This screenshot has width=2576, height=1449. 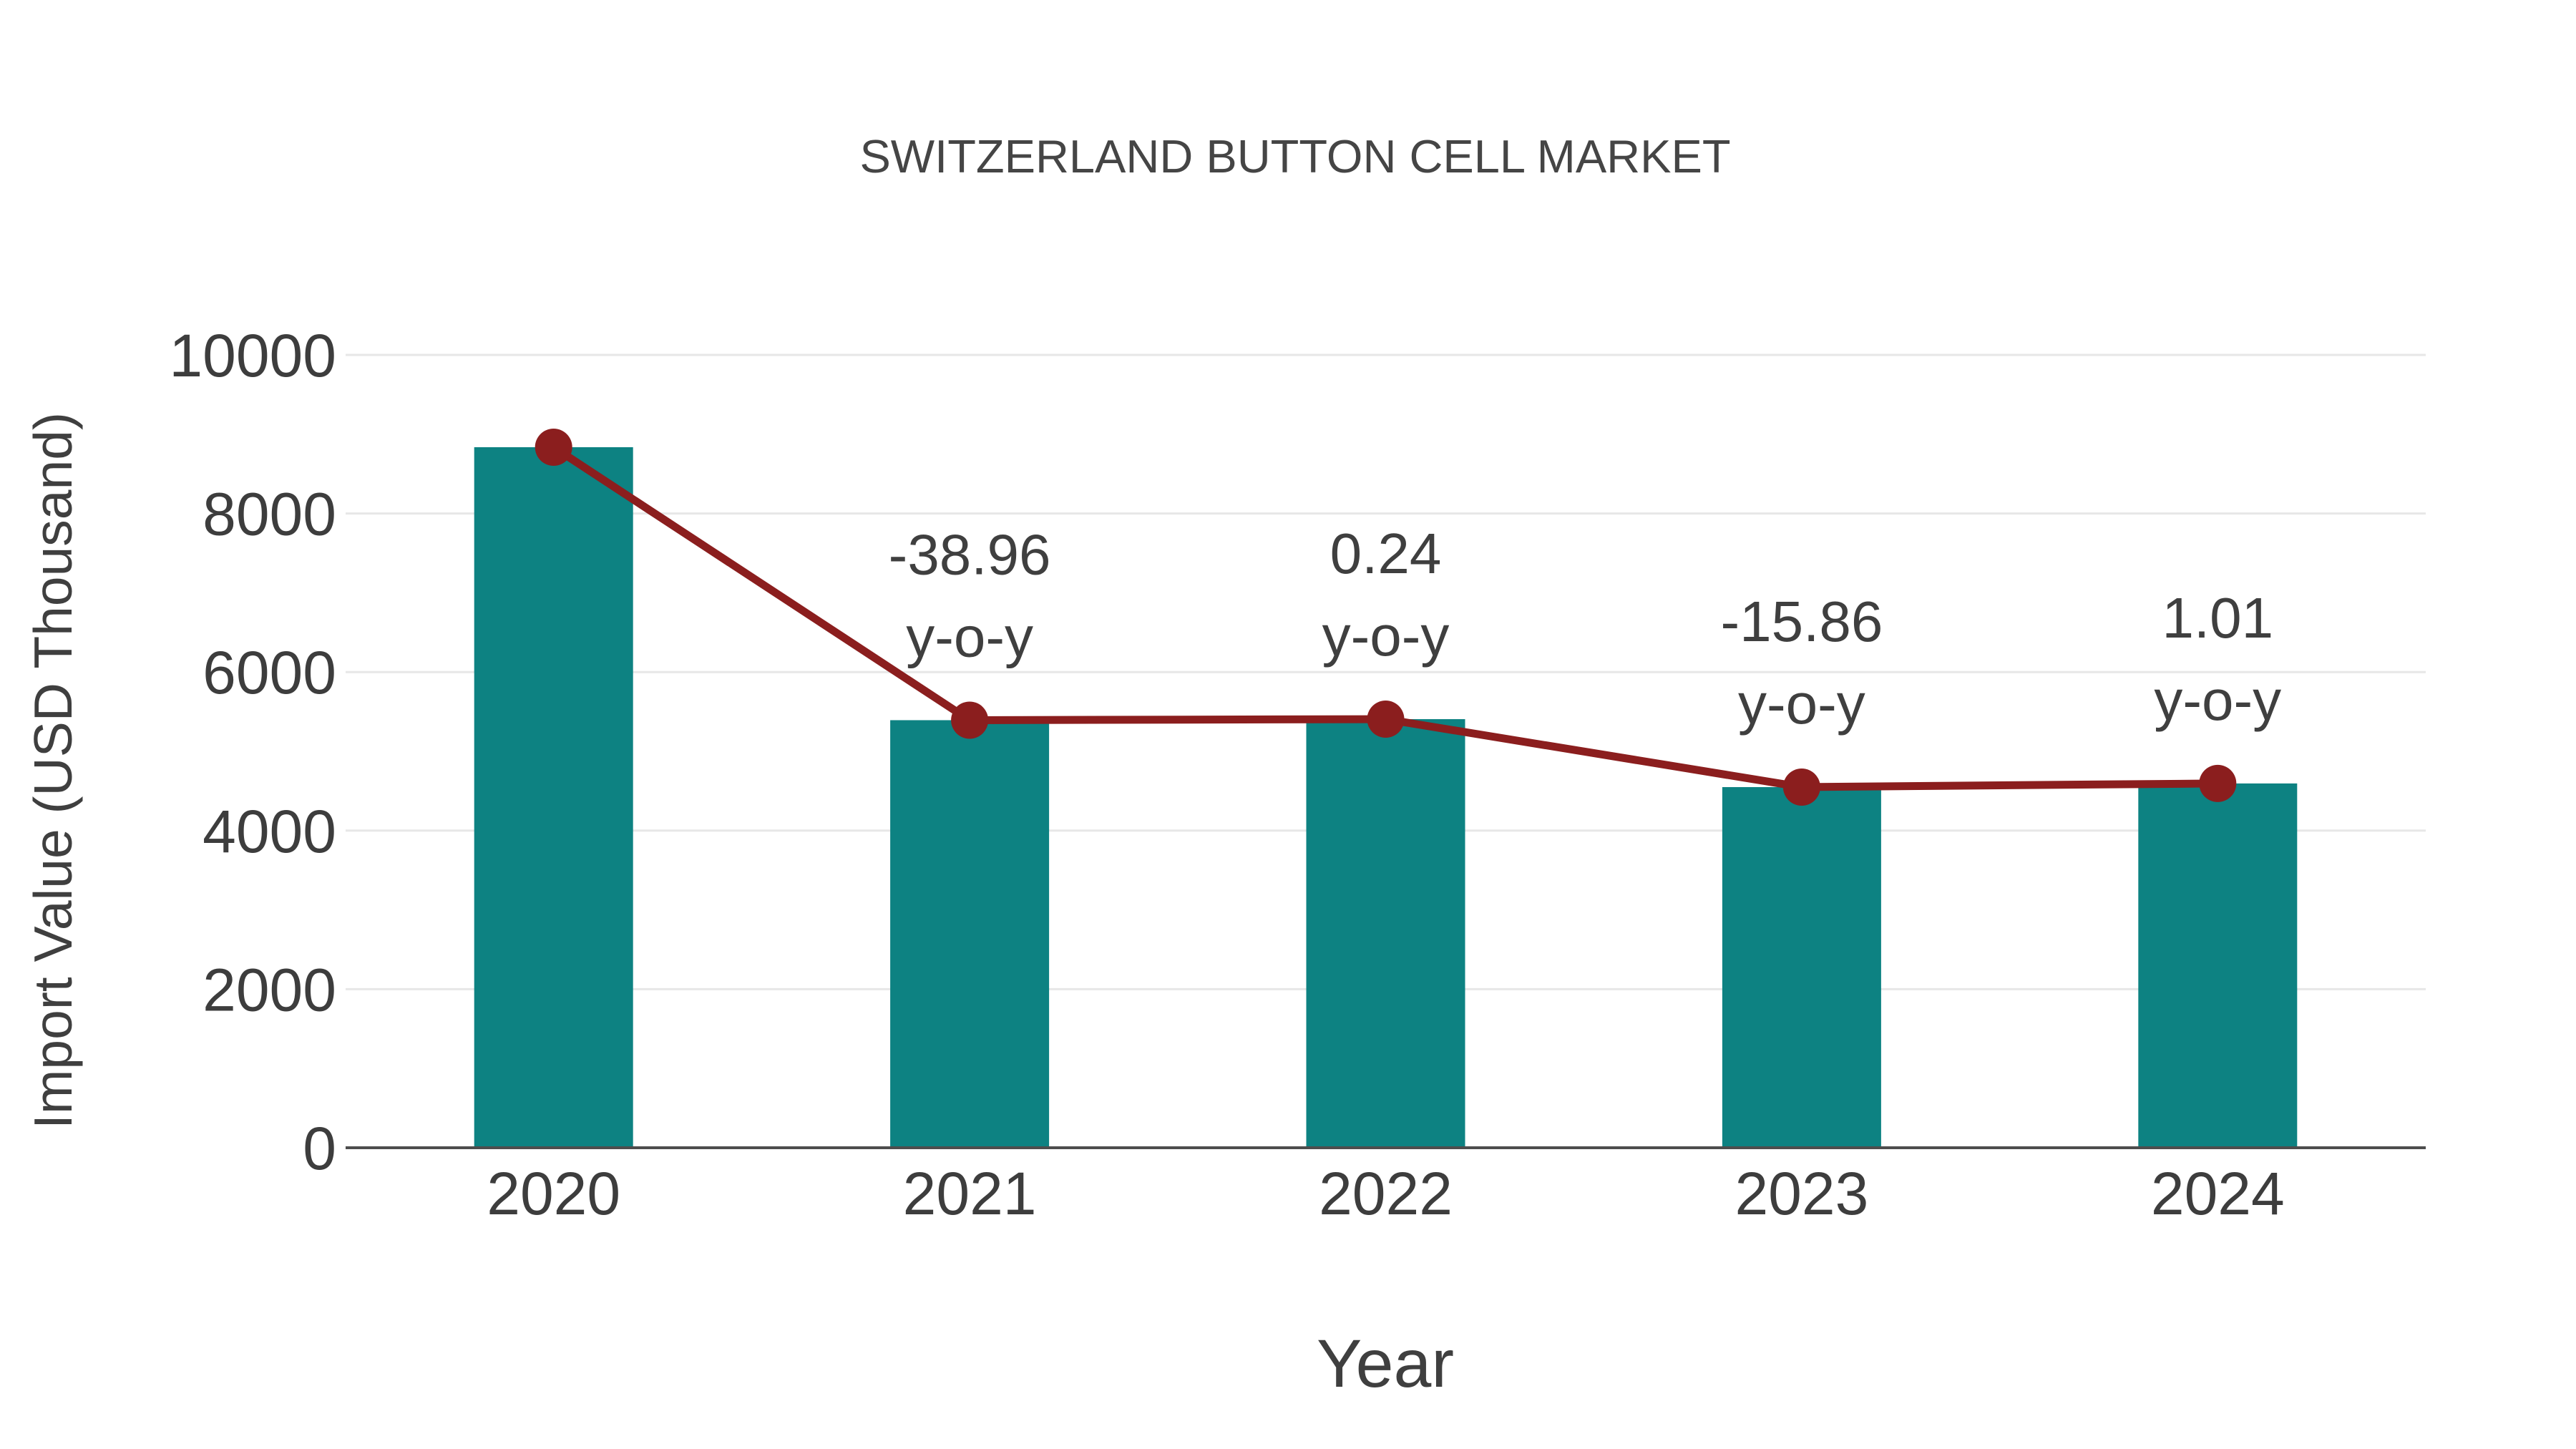 I want to click on bar-2022, so click(x=1385, y=933).